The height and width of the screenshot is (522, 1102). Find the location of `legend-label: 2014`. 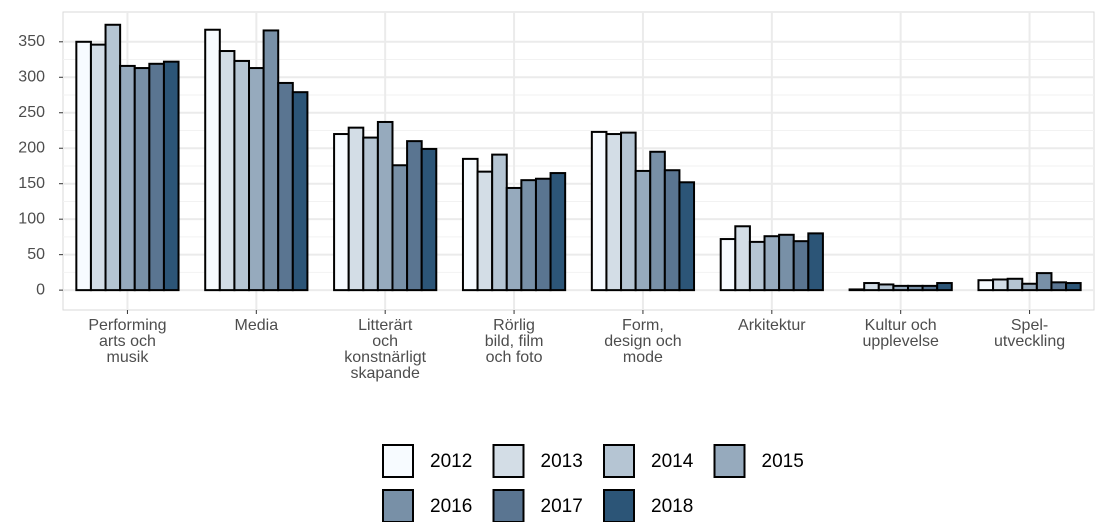

legend-label: 2014 is located at coordinates (672, 461).